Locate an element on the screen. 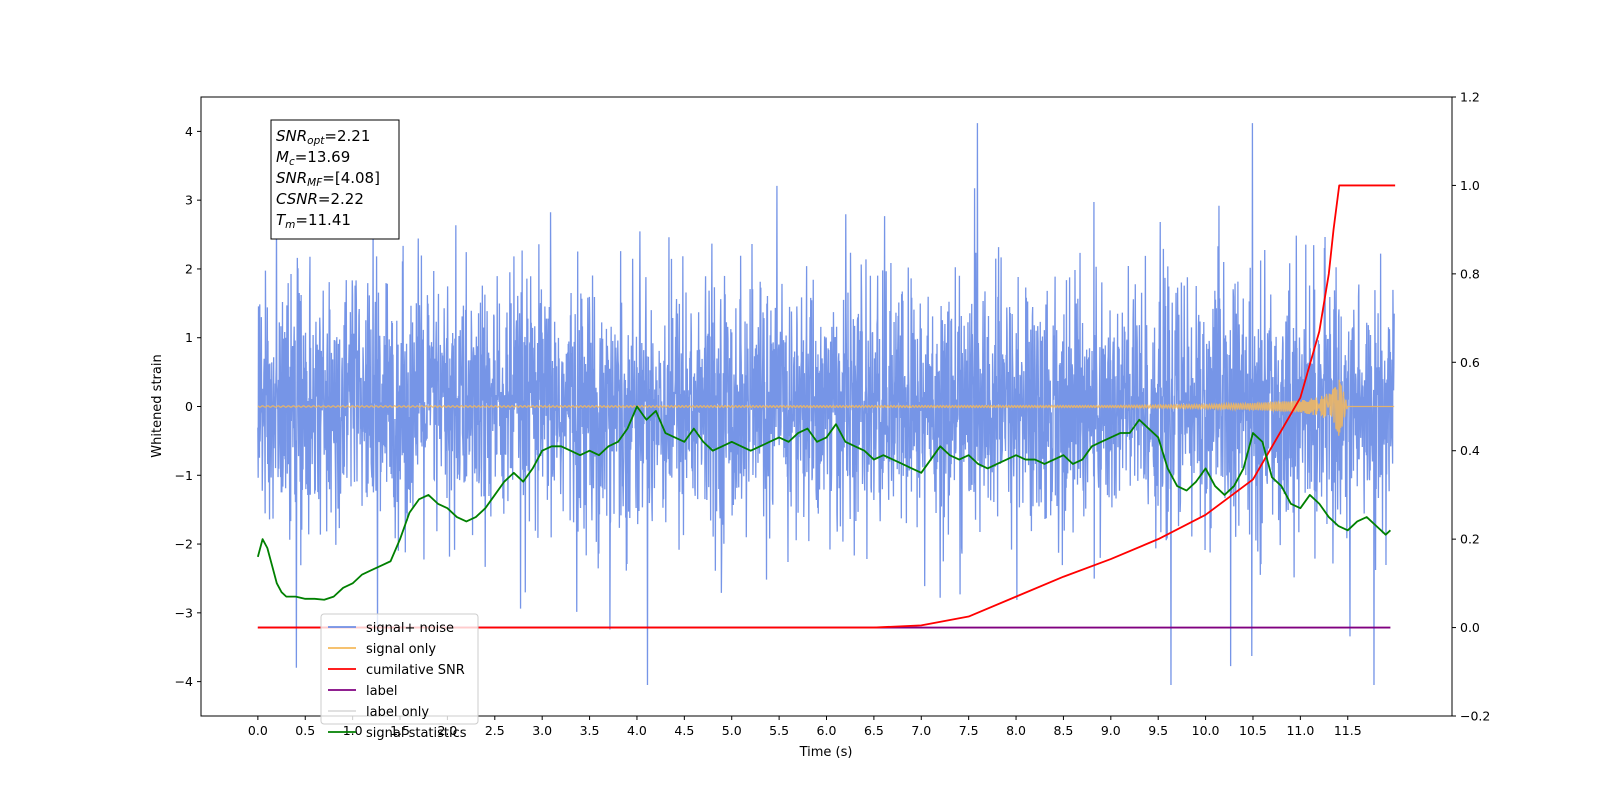 The height and width of the screenshot is (800, 1600). x-tick-label: 6.5 is located at coordinates (874, 730).